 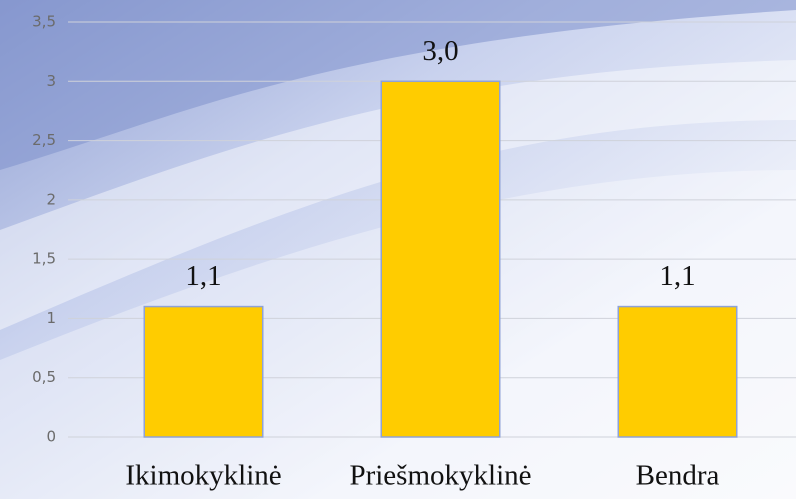 What do you see at coordinates (440, 51) in the screenshot?
I see `value-label: 3,0` at bounding box center [440, 51].